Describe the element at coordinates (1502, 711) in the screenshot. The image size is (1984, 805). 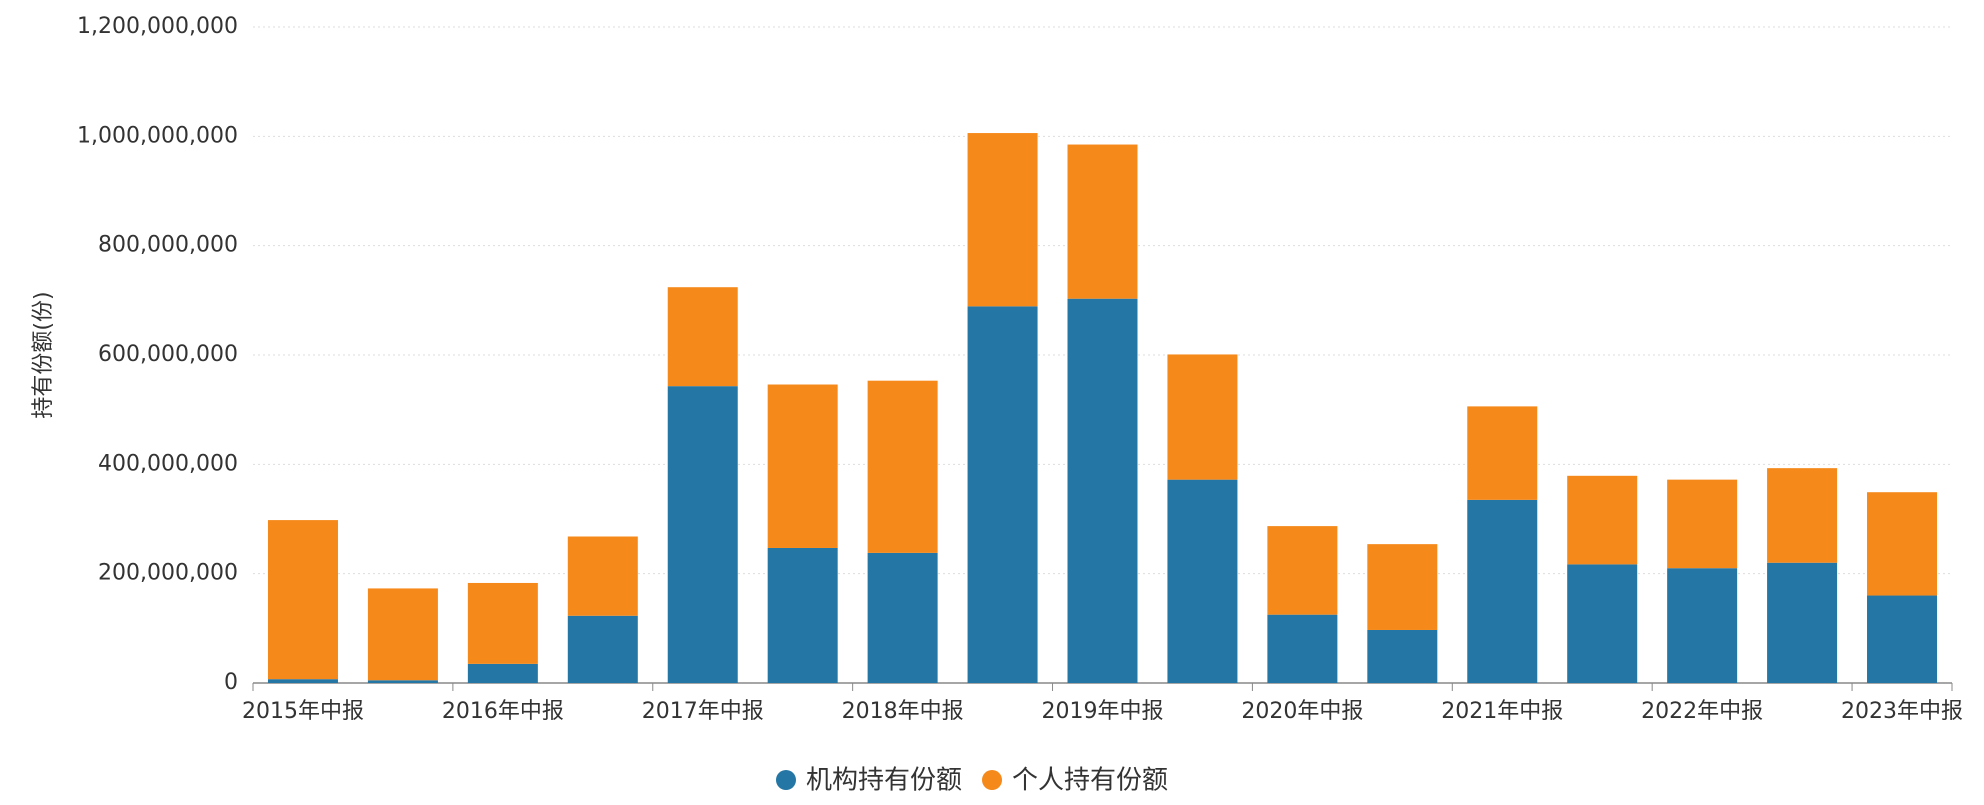
I see `x-tick-label: 2021年中报` at that location.